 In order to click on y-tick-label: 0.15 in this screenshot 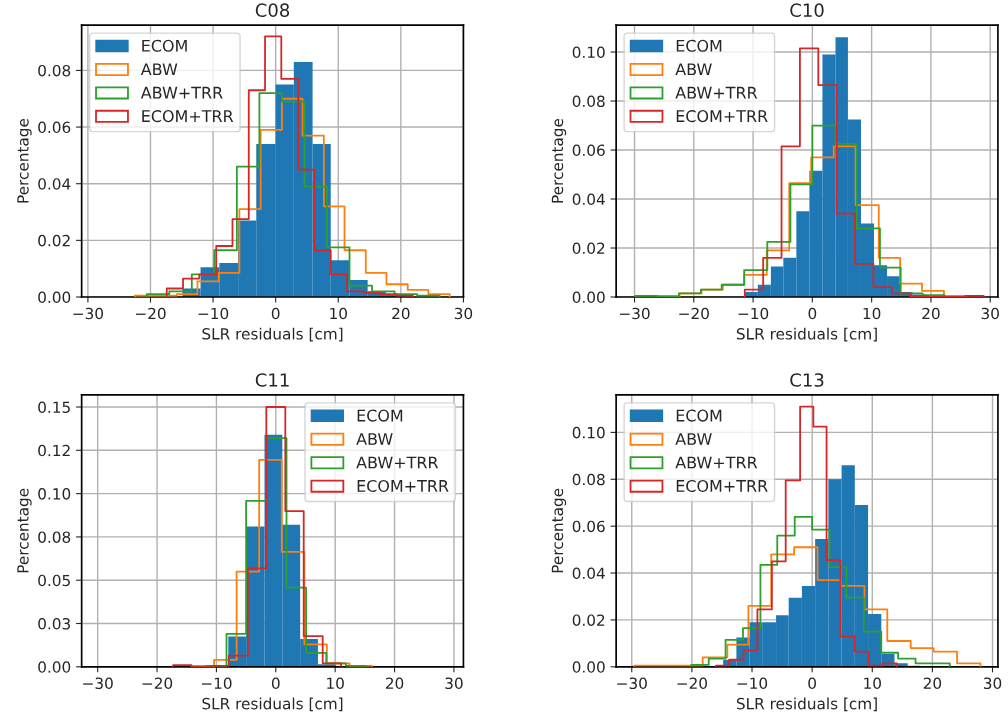, I will do `click(54, 407)`.